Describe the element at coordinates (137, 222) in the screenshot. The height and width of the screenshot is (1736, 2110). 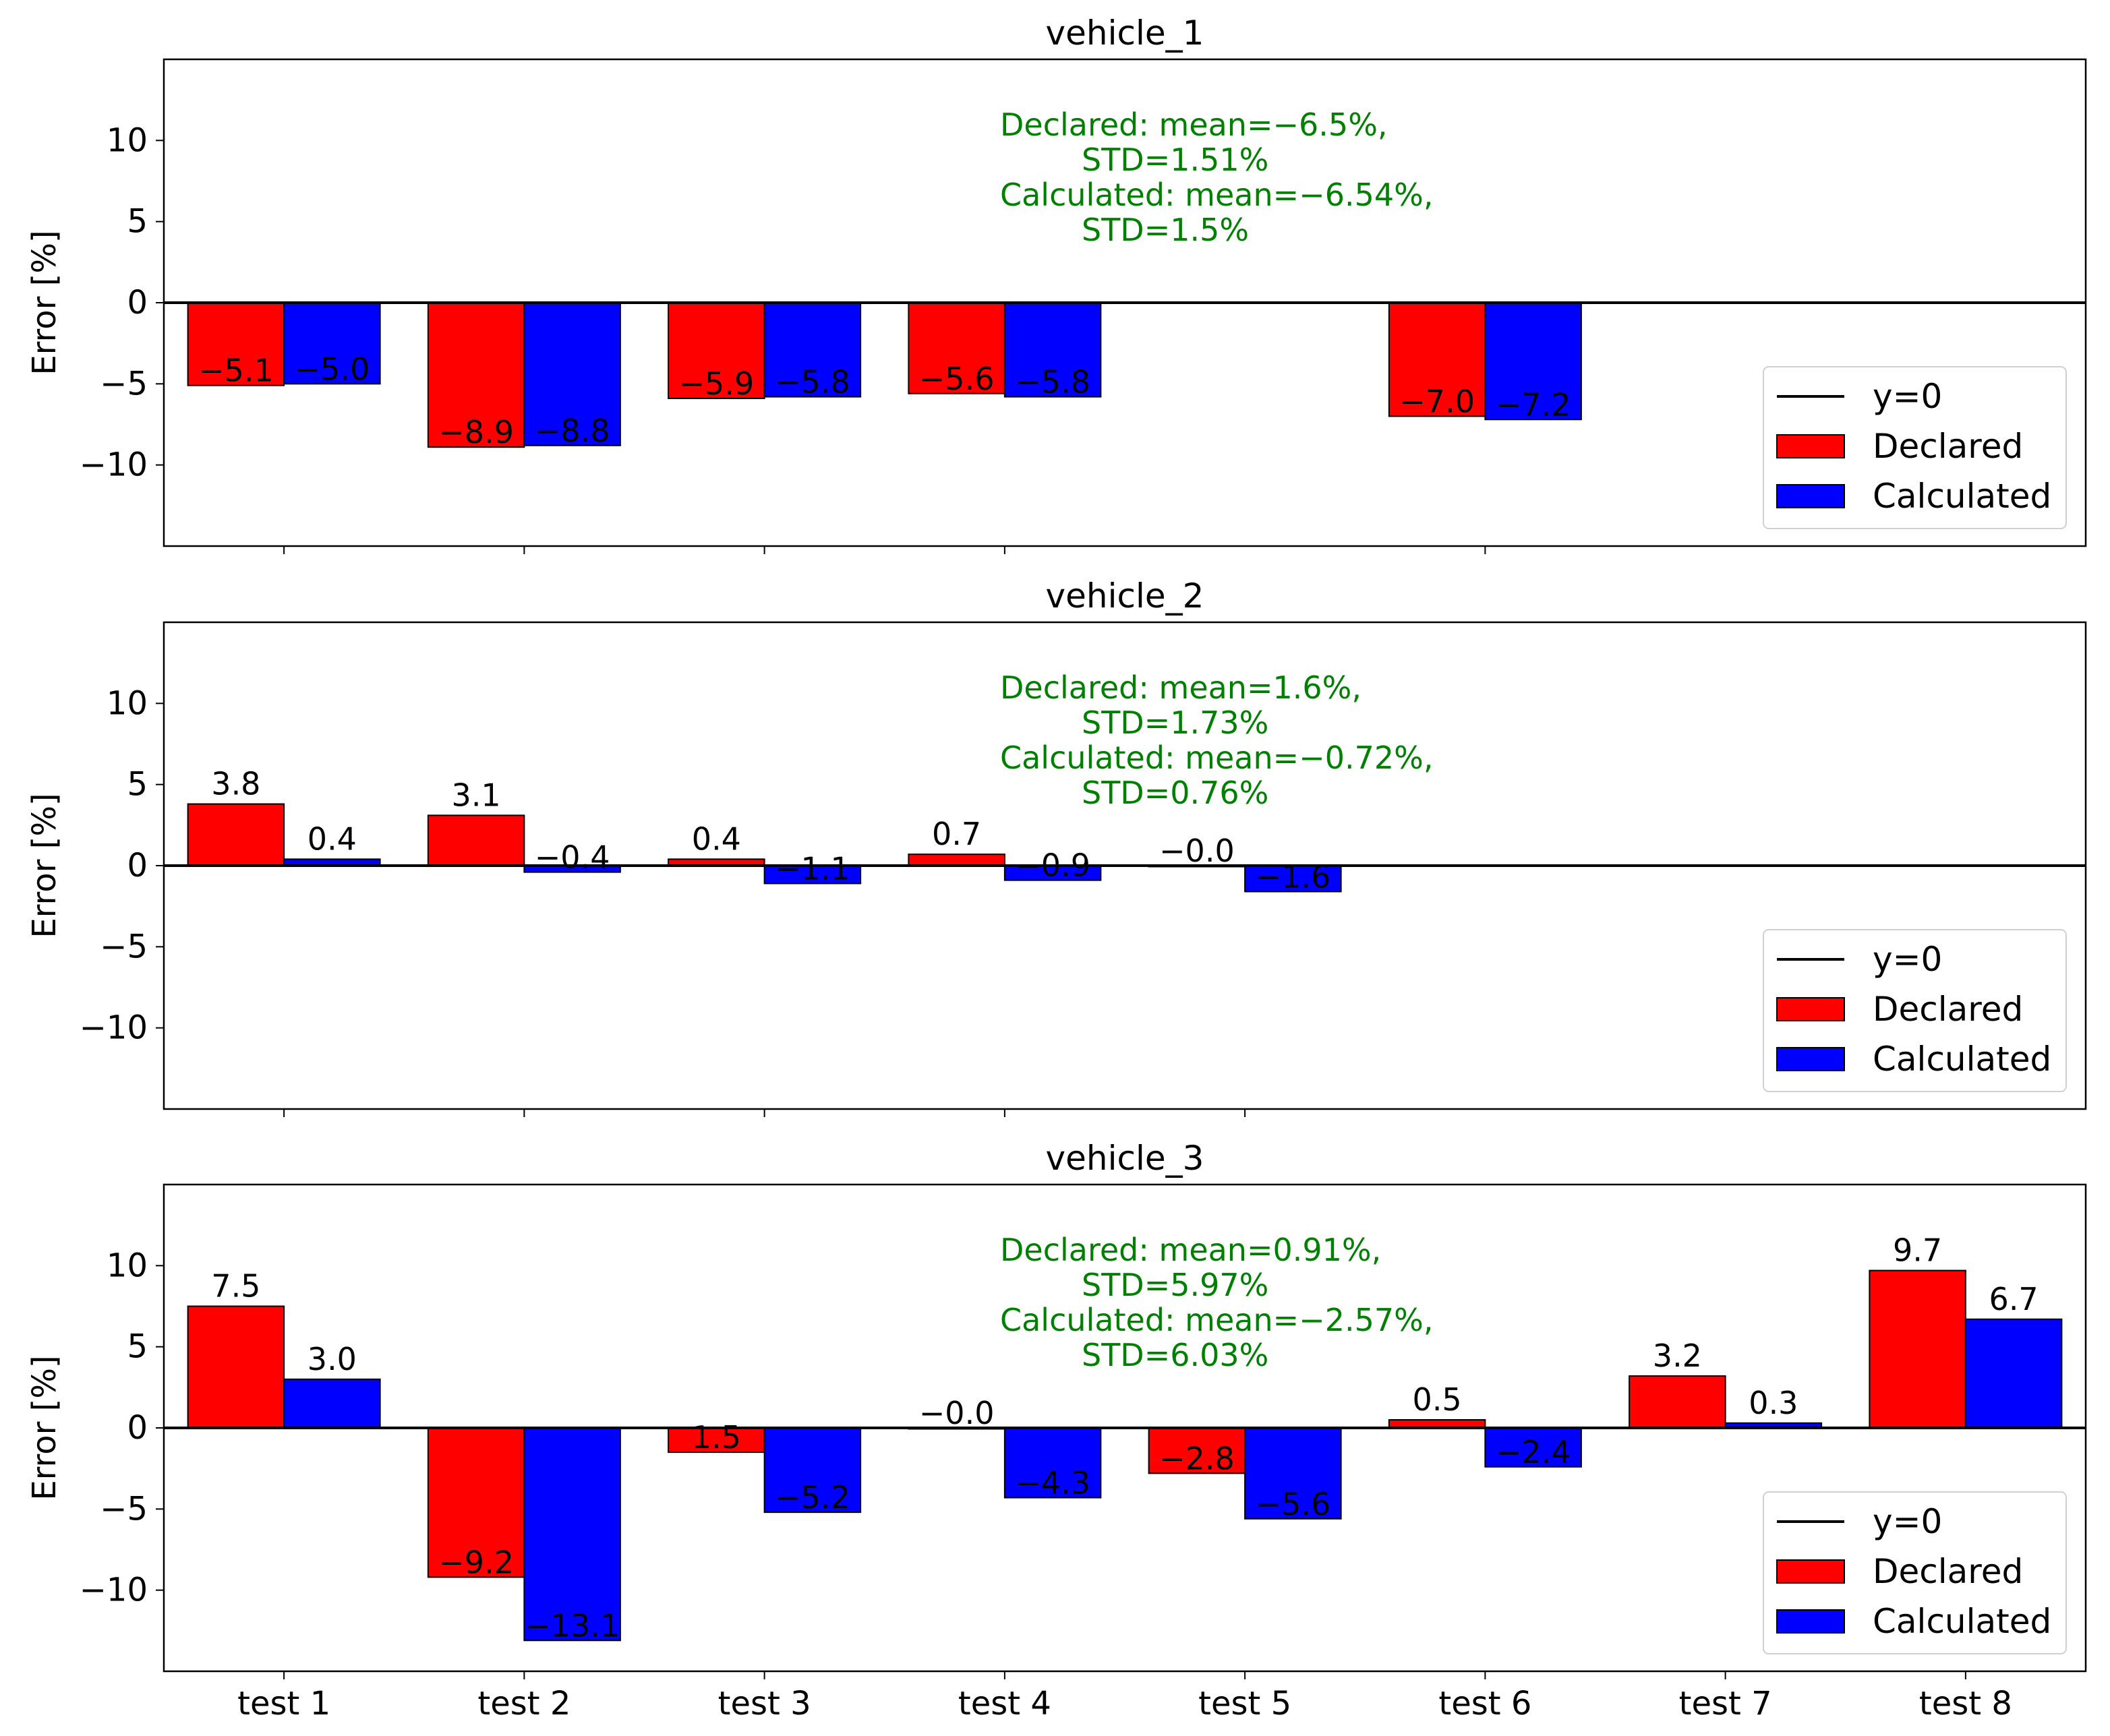
I see `panel-1-ytick-label: 5` at that location.